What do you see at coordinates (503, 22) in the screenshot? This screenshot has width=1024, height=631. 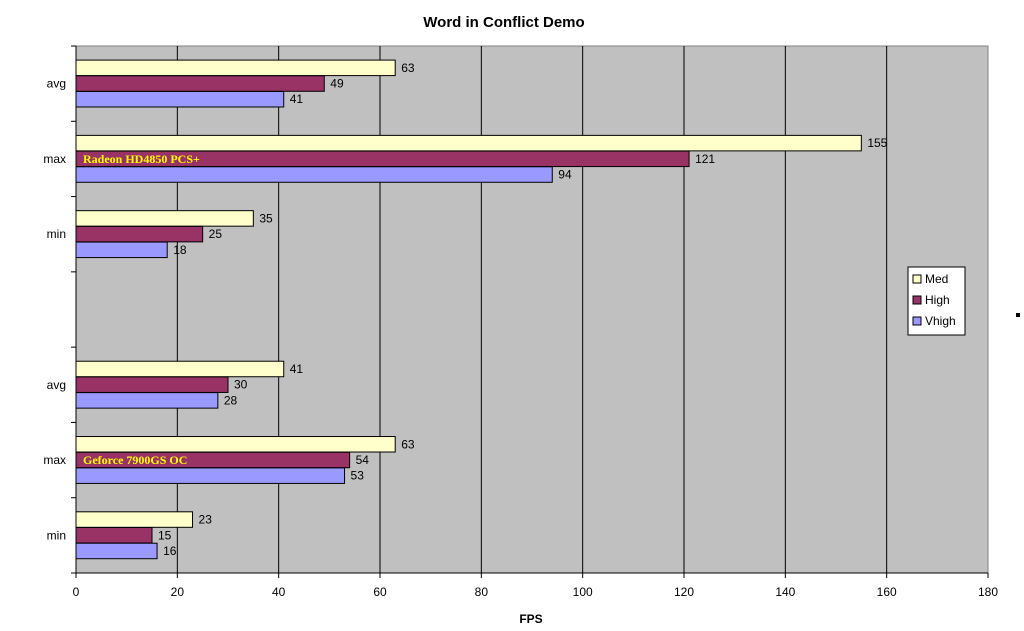 I see `chart-title: Word in Conflict Demo` at bounding box center [503, 22].